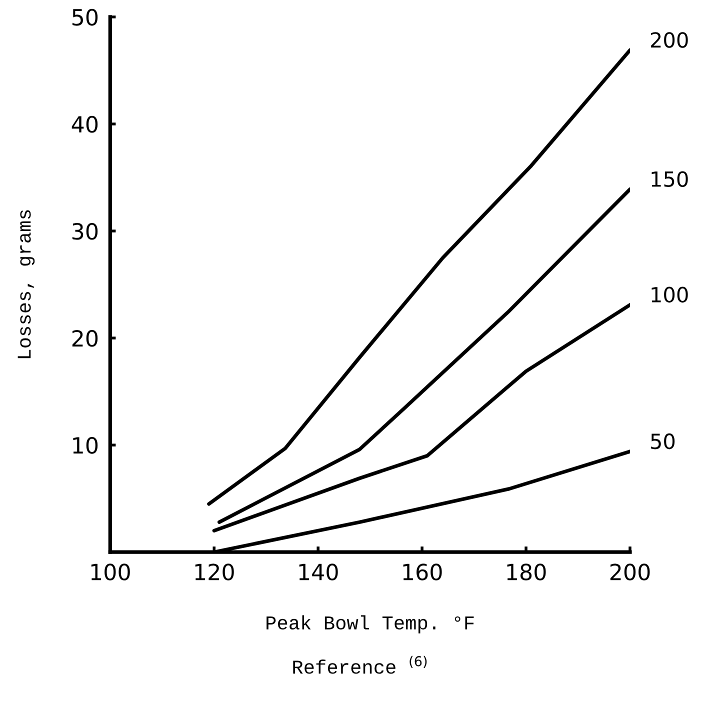 The image size is (720, 706). I want to click on x-axis-title: Peak Bowl Temp. °F, so click(370, 624).